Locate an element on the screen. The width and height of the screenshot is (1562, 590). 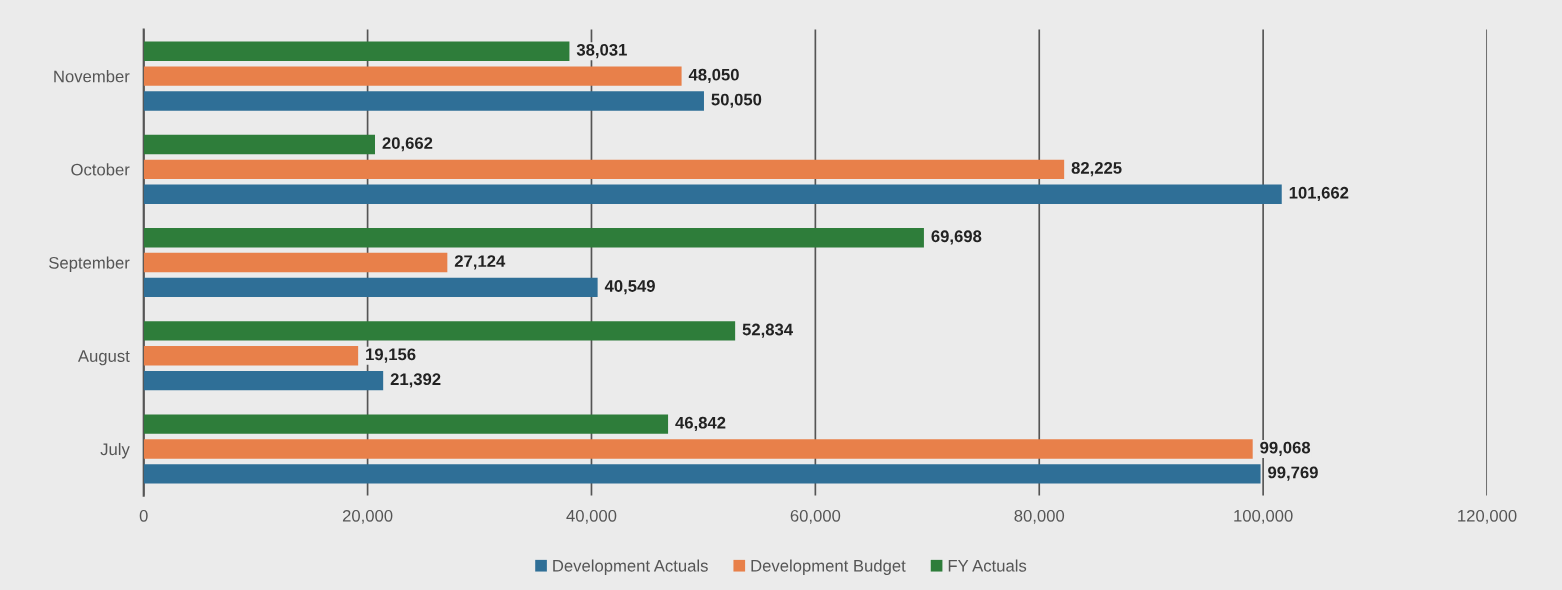
data-label: 50,050 is located at coordinates (736, 100).